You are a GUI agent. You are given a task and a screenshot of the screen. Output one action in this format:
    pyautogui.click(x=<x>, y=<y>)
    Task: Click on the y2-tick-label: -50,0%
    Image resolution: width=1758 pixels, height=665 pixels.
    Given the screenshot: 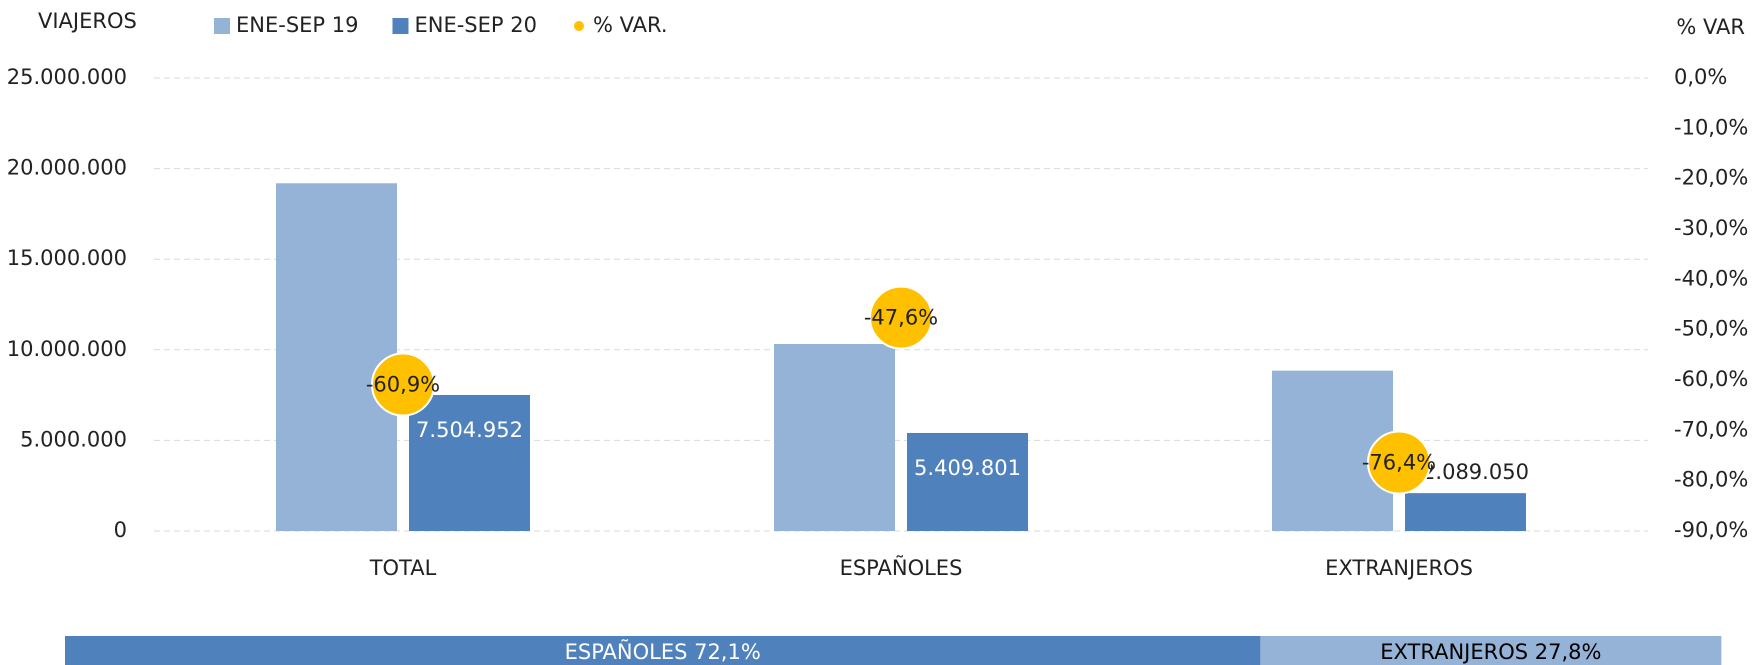 What is the action you would take?
    pyautogui.click(x=1711, y=329)
    